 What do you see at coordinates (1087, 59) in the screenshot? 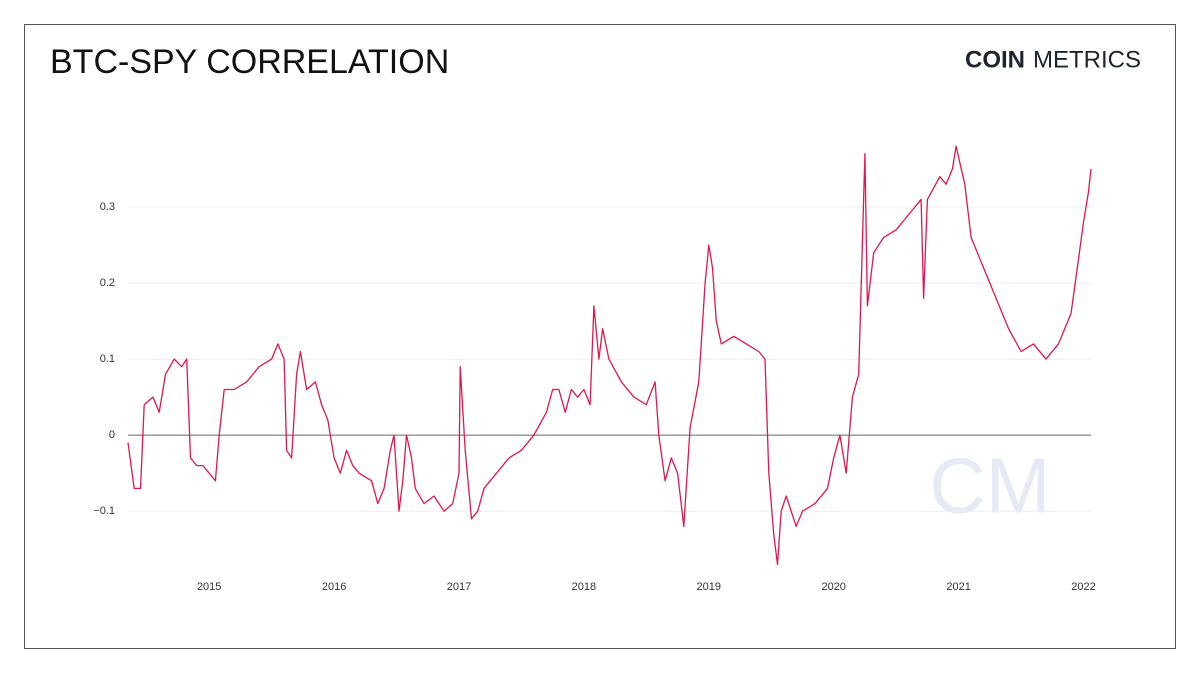
I see `logo-light: METRICS` at bounding box center [1087, 59].